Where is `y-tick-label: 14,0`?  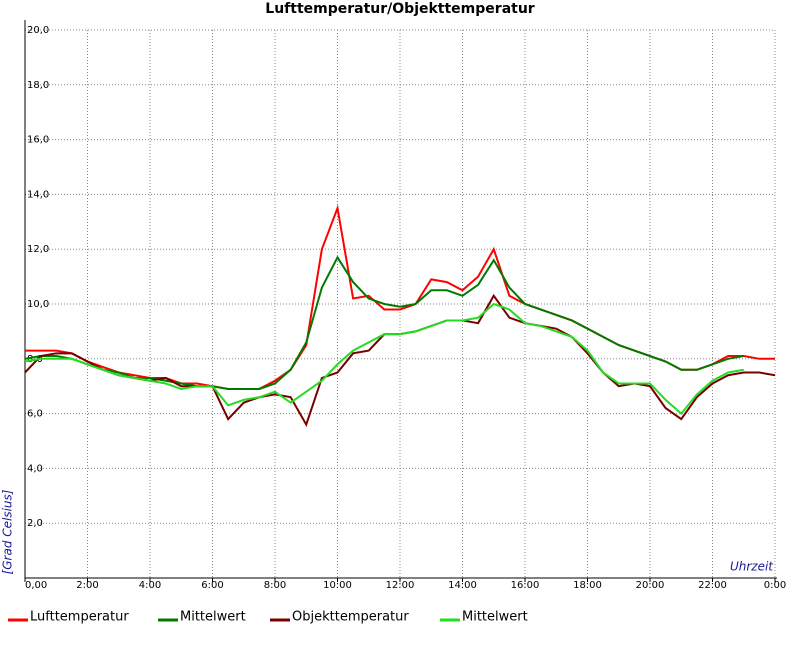 y-tick-label: 14,0 is located at coordinates (38, 194).